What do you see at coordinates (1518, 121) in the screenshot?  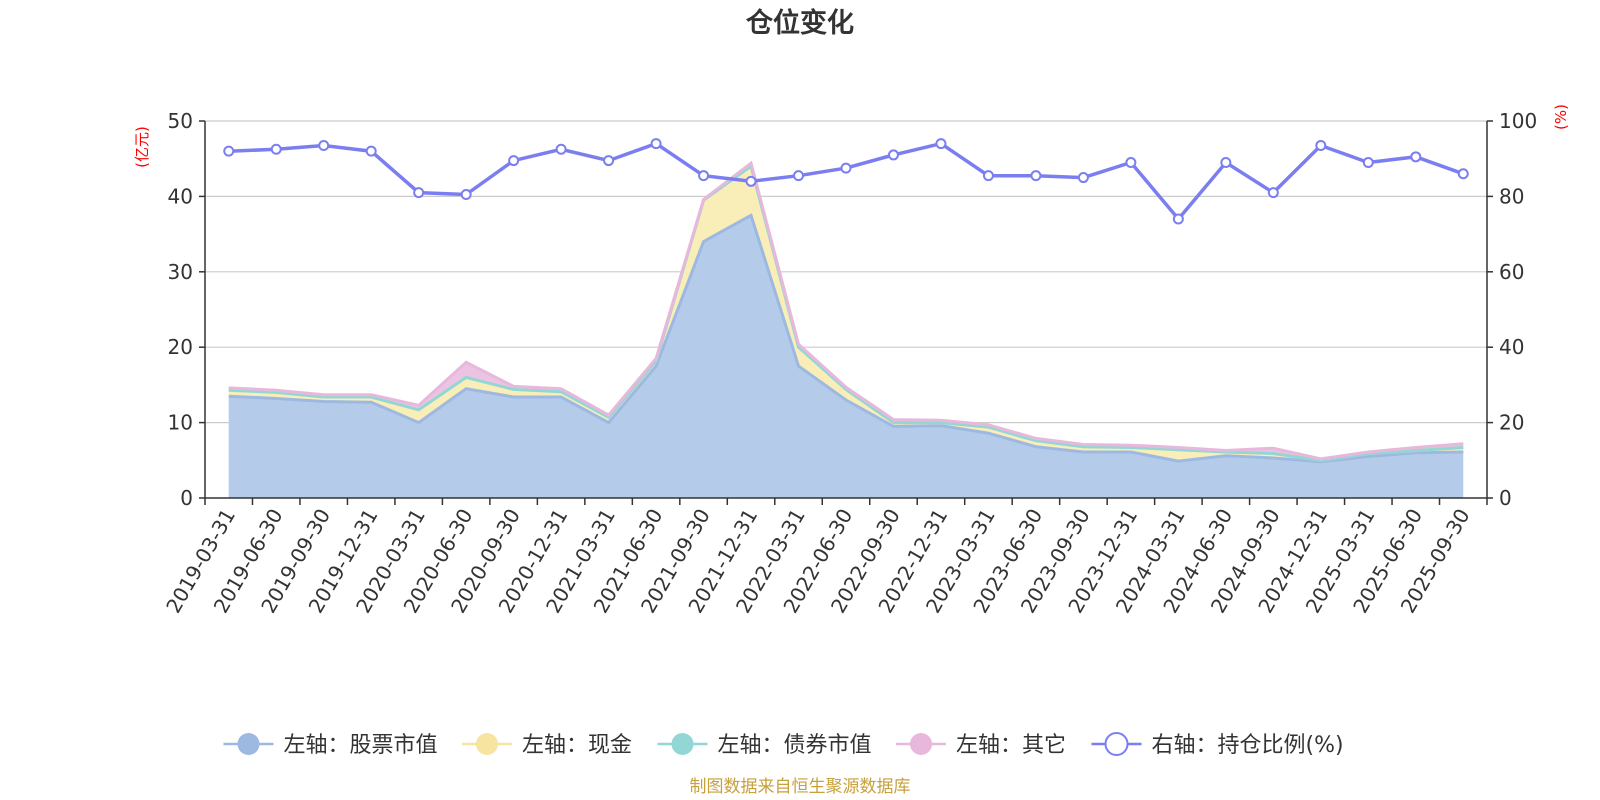 I see `right-axis-tick-label: 100` at bounding box center [1518, 121].